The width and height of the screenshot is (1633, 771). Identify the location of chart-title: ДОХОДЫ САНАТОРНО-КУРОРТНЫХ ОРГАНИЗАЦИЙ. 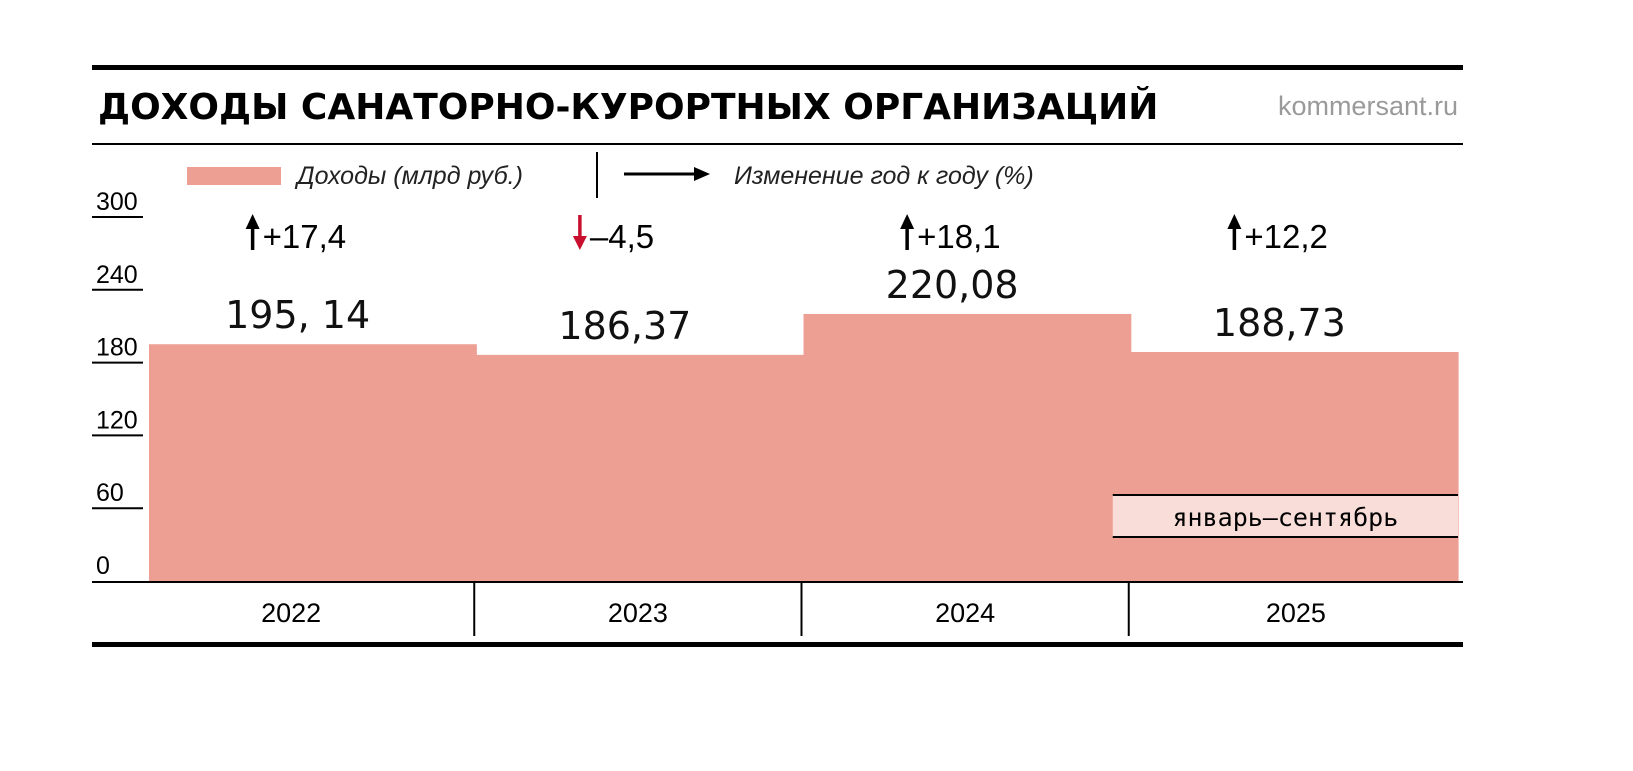
(628, 107).